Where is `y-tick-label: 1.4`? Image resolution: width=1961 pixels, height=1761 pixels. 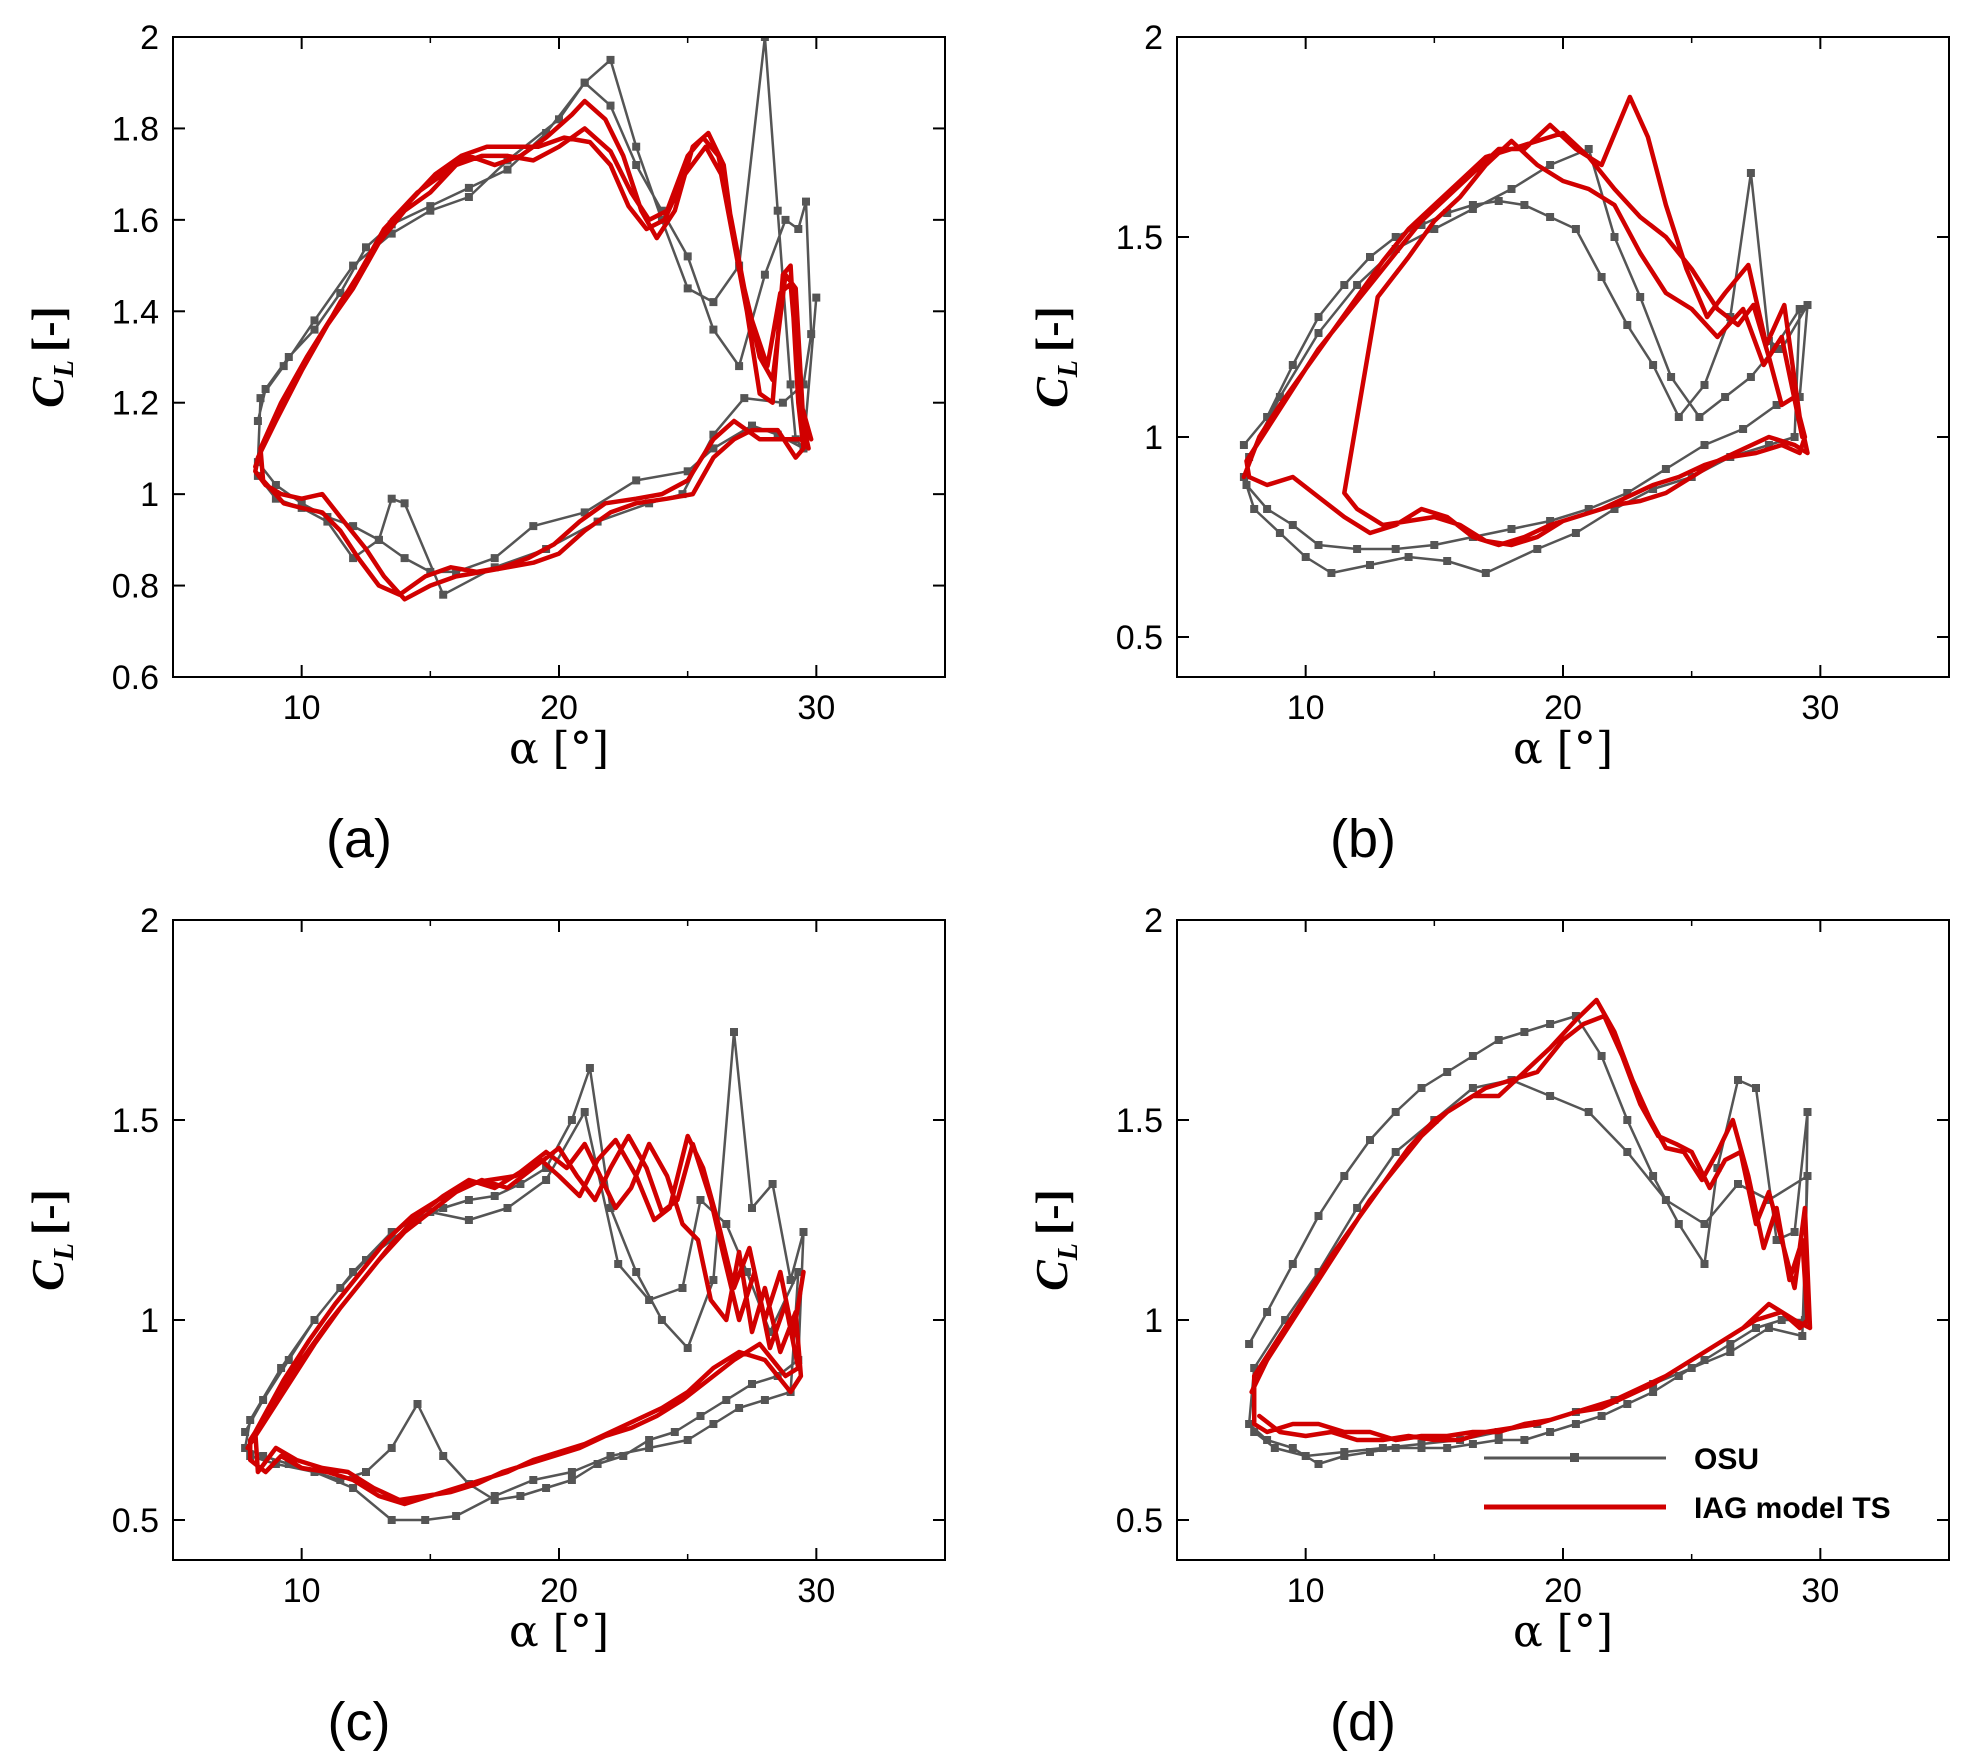
y-tick-label: 1.4 is located at coordinates (135, 312).